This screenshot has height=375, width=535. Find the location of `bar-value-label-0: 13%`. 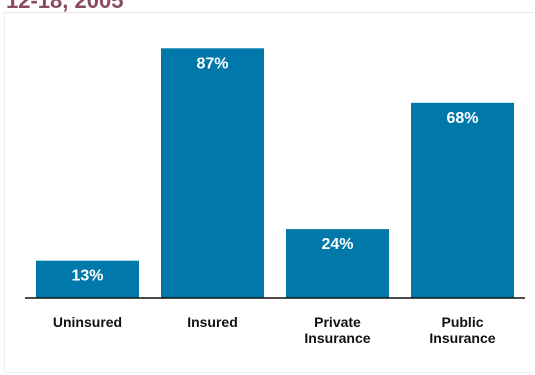

bar-value-label-0: 13% is located at coordinates (87, 276).